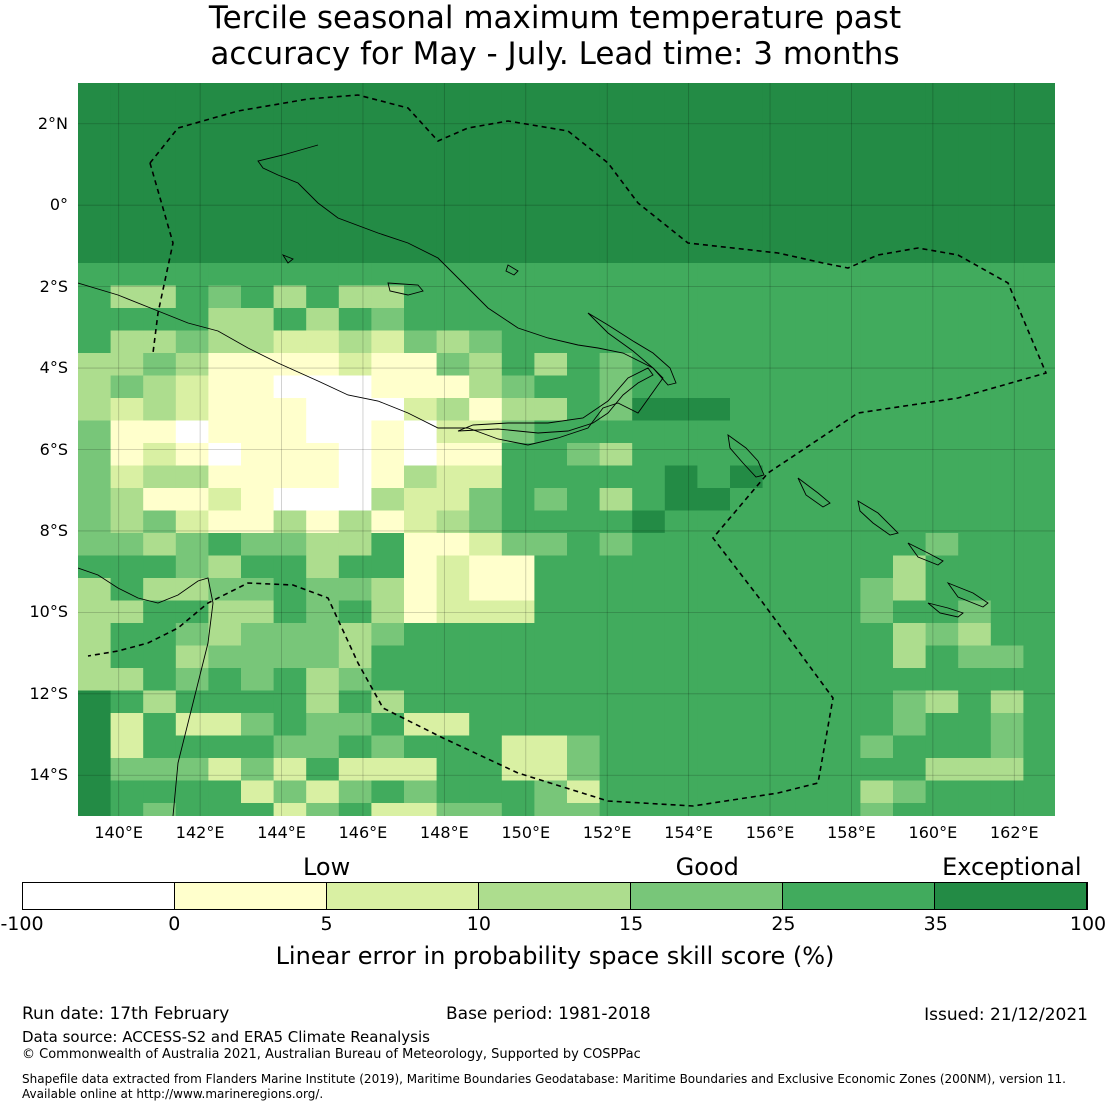 The width and height of the screenshot is (1110, 1110). What do you see at coordinates (770, 832) in the screenshot?
I see `longitude-label: 156°E` at bounding box center [770, 832].